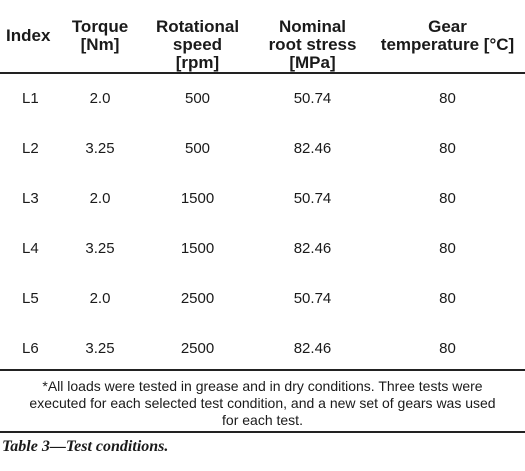 This screenshot has height=471, width=525. Describe the element at coordinates (30, 198) in the screenshot. I see `cell-index: L3` at that location.